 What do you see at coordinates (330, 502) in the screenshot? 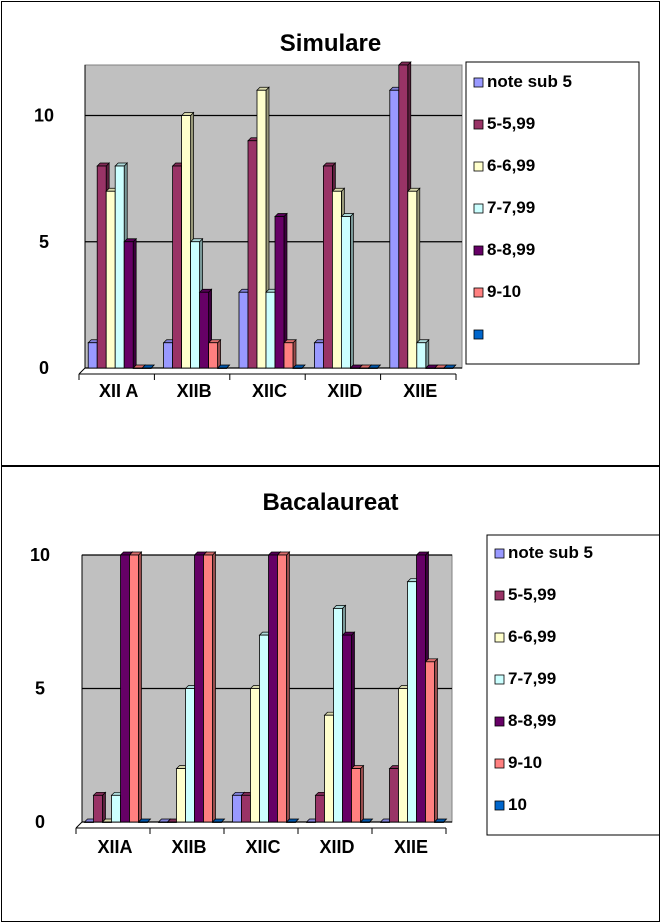
I see `chart-title-bacalaureat: Bacalaureat` at bounding box center [330, 502].